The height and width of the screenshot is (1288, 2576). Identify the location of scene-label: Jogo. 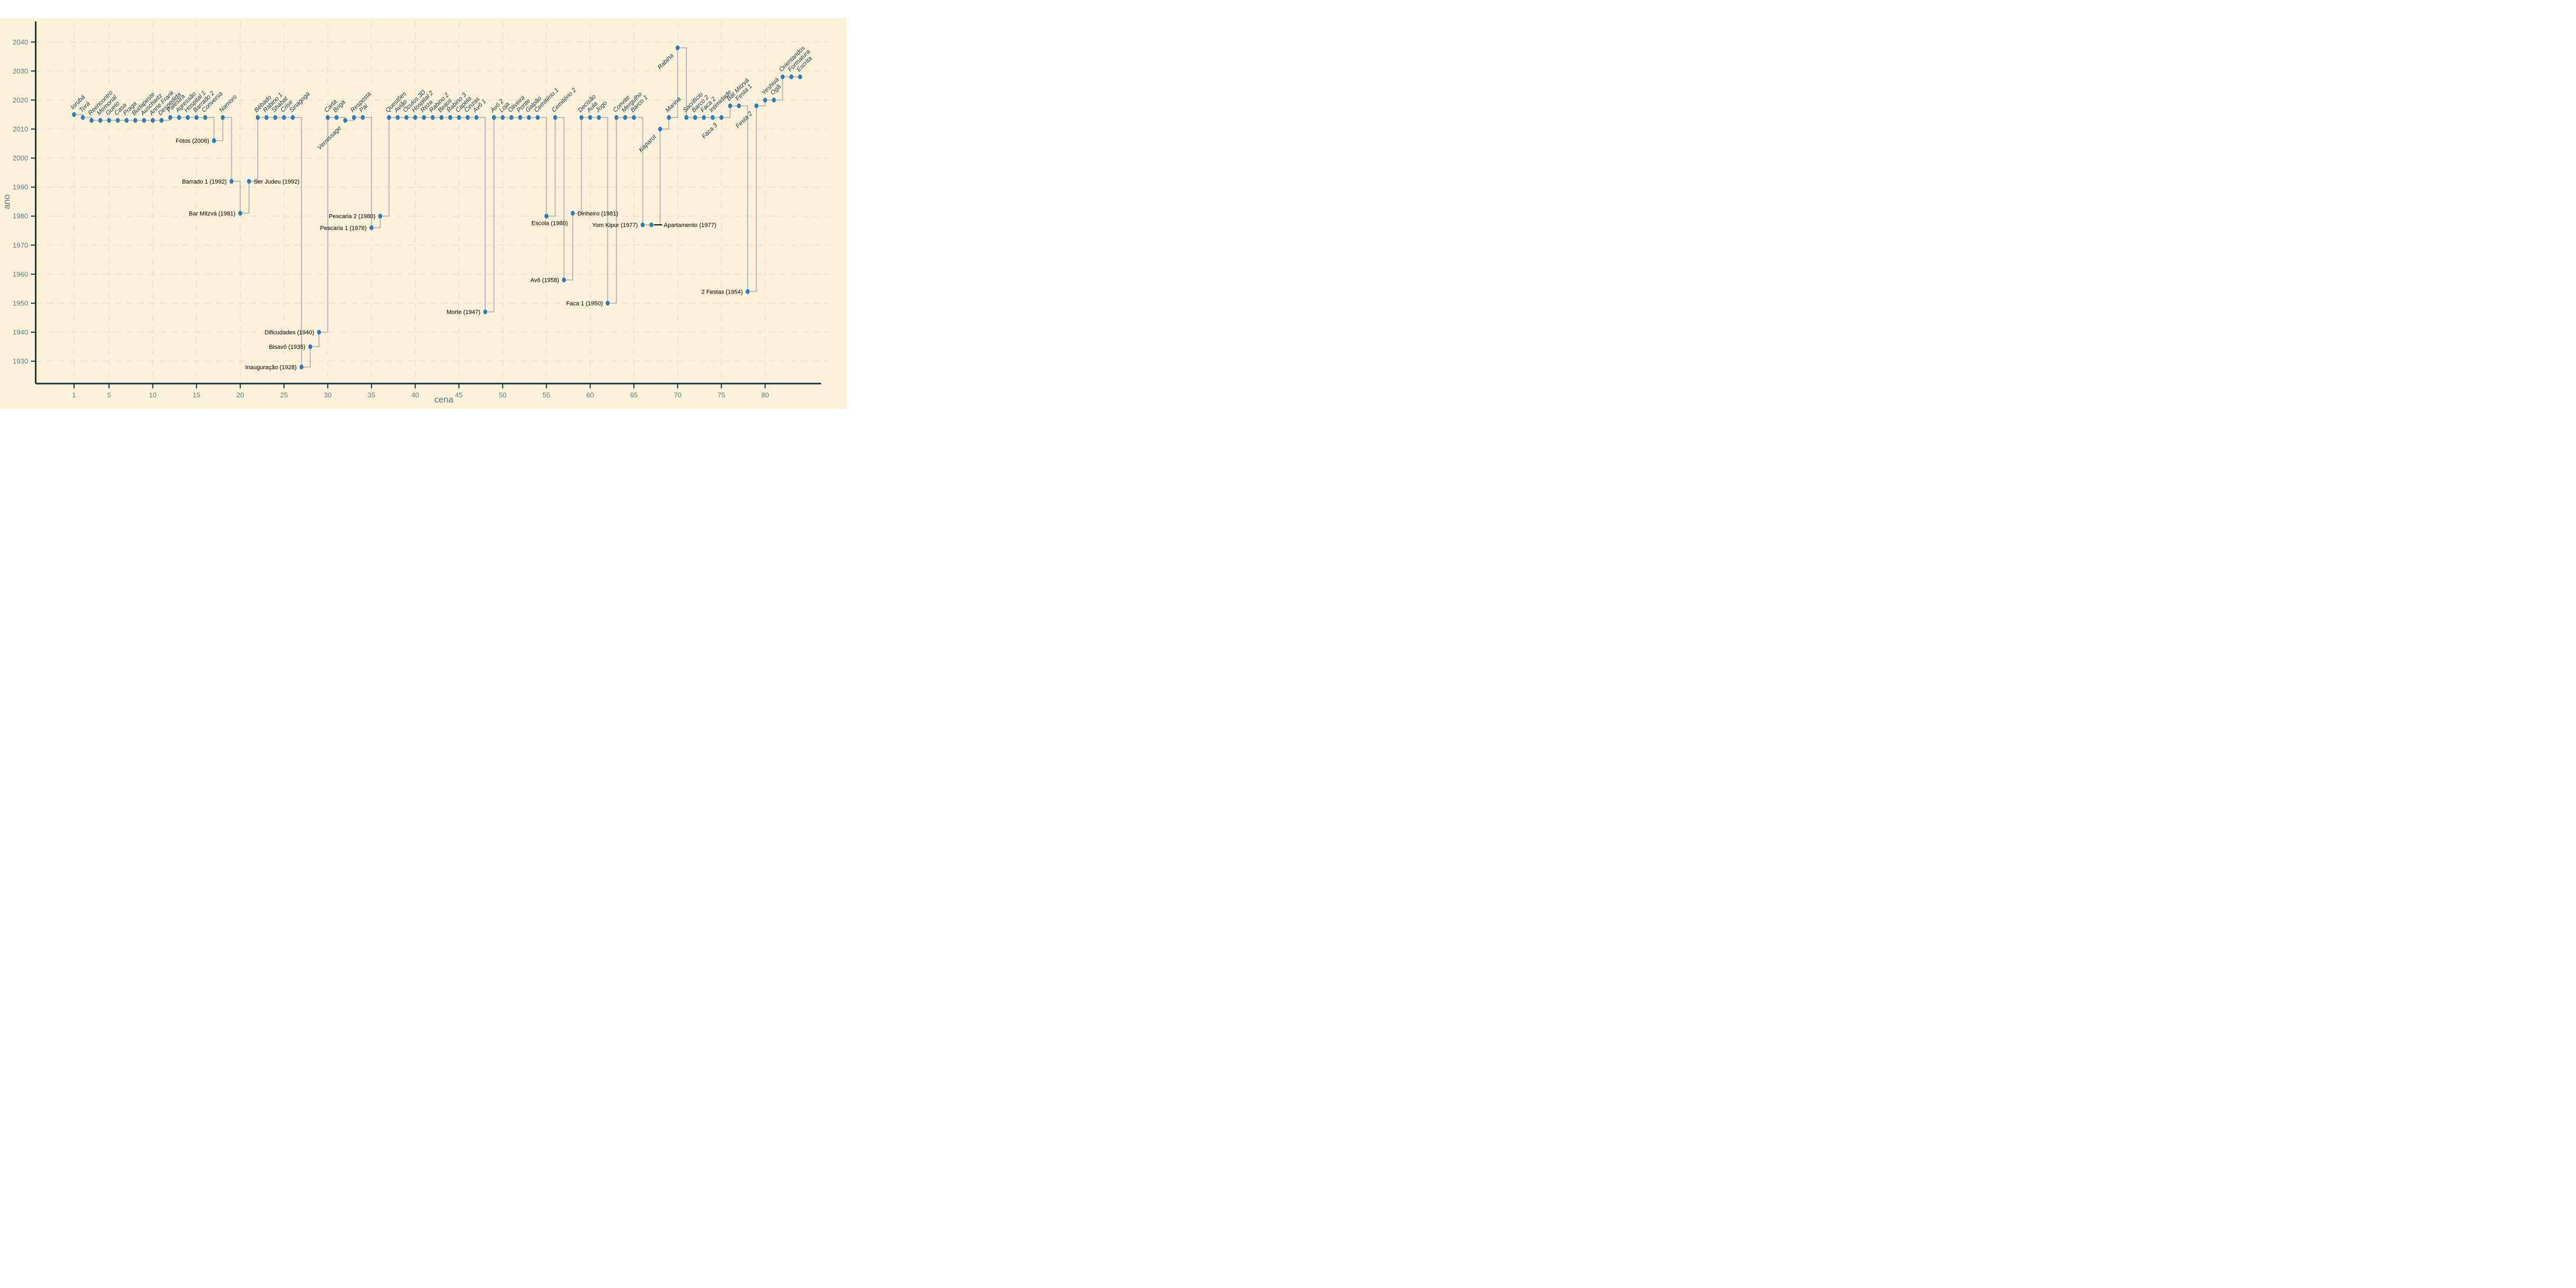
(601, 106).